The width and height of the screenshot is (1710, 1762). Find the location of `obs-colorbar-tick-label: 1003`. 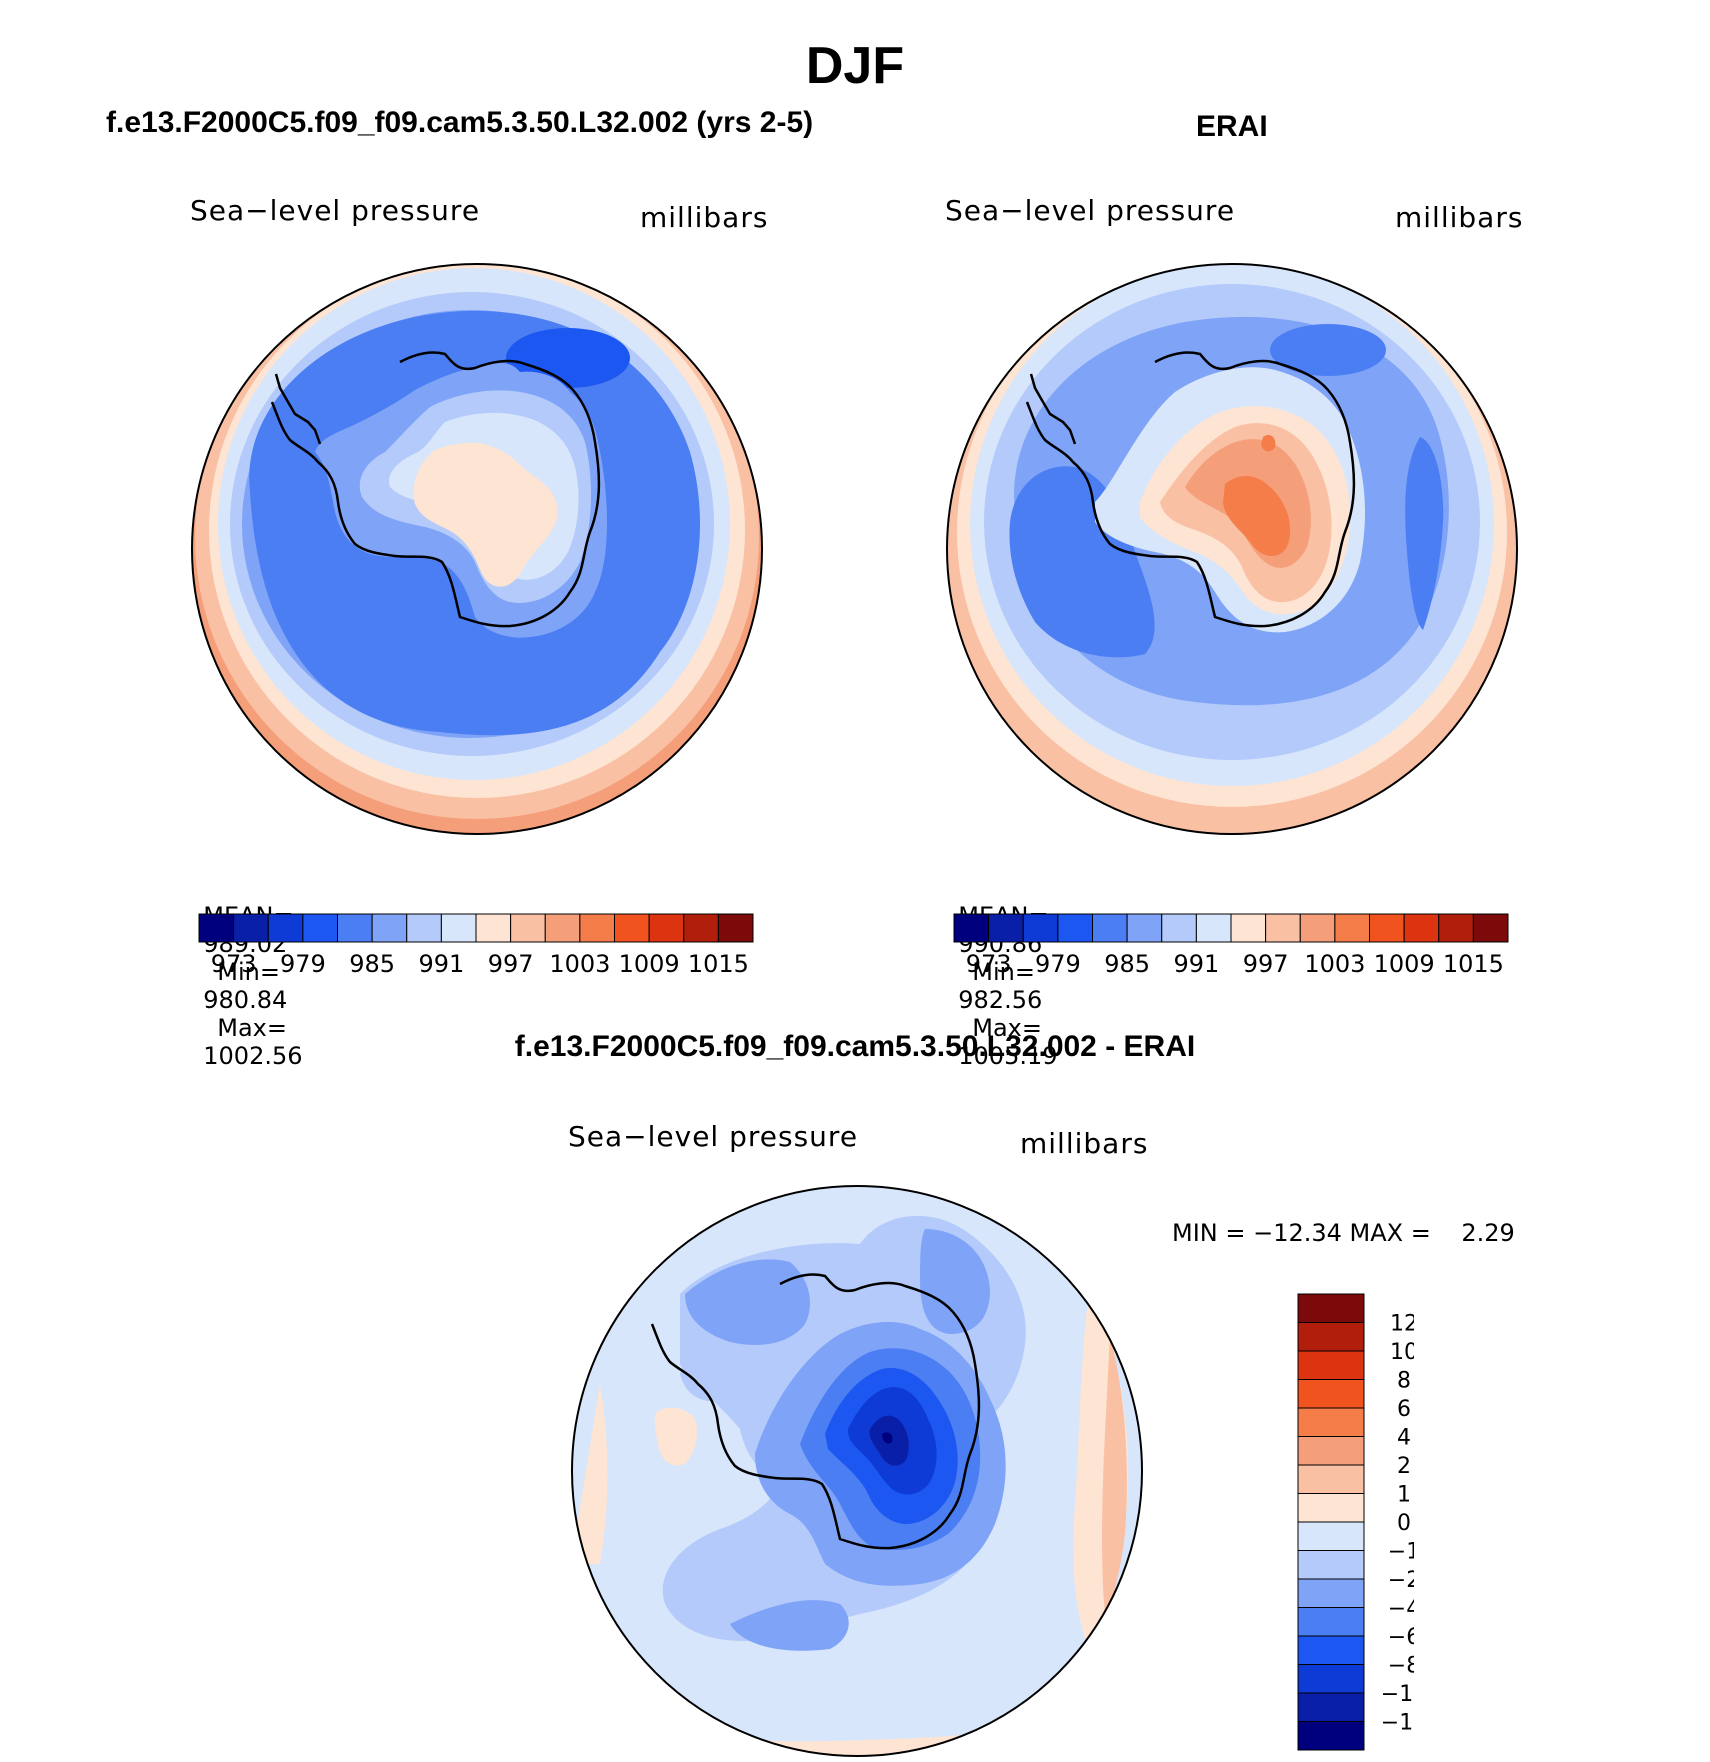

obs-colorbar-tick-label: 1003 is located at coordinates (1334, 964).